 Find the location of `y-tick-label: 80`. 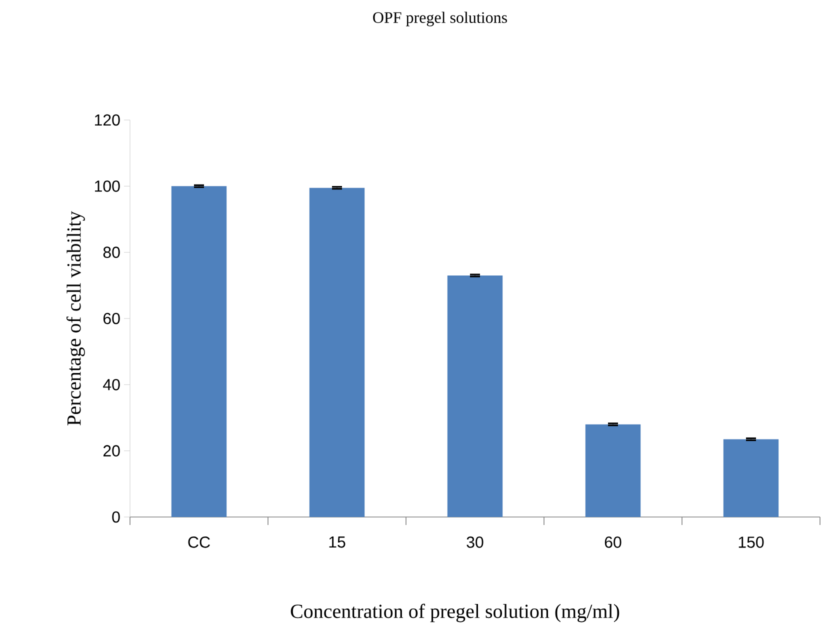

y-tick-label: 80 is located at coordinates (111, 252).